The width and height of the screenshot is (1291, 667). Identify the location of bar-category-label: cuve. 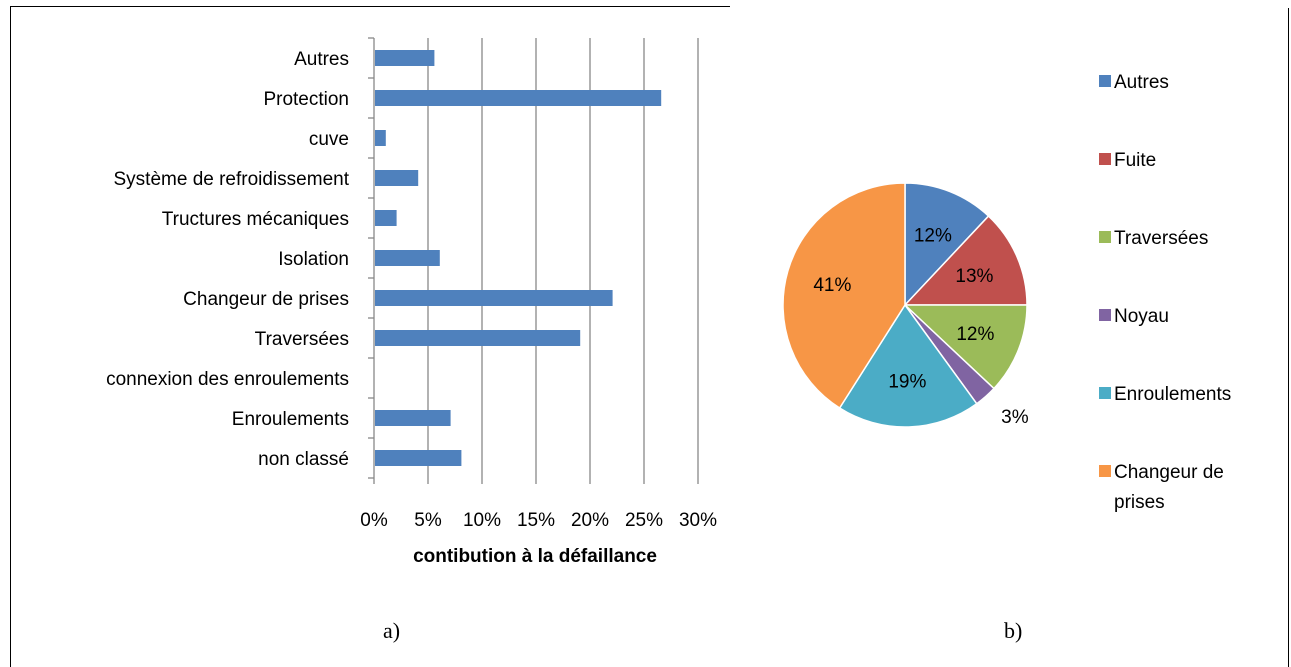
(329, 139).